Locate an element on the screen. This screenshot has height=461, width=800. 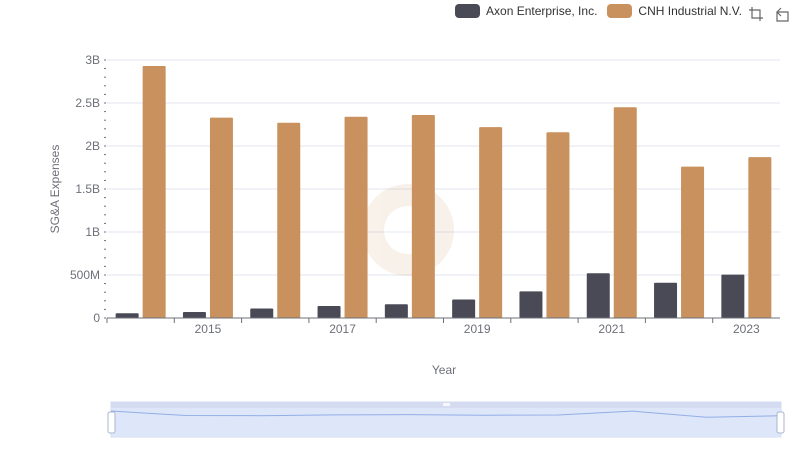
y-axis-title: SG&A Expenses is located at coordinates (55, 189).